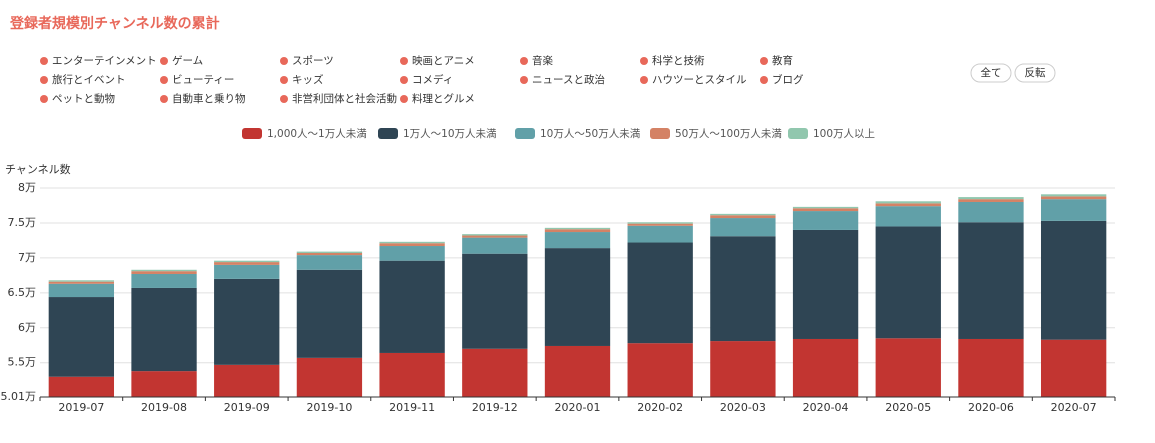 This screenshot has width=1155, height=443. What do you see at coordinates (590, 134) in the screenshot?
I see `legend-label: 10万人〜50万人未満` at bounding box center [590, 134].